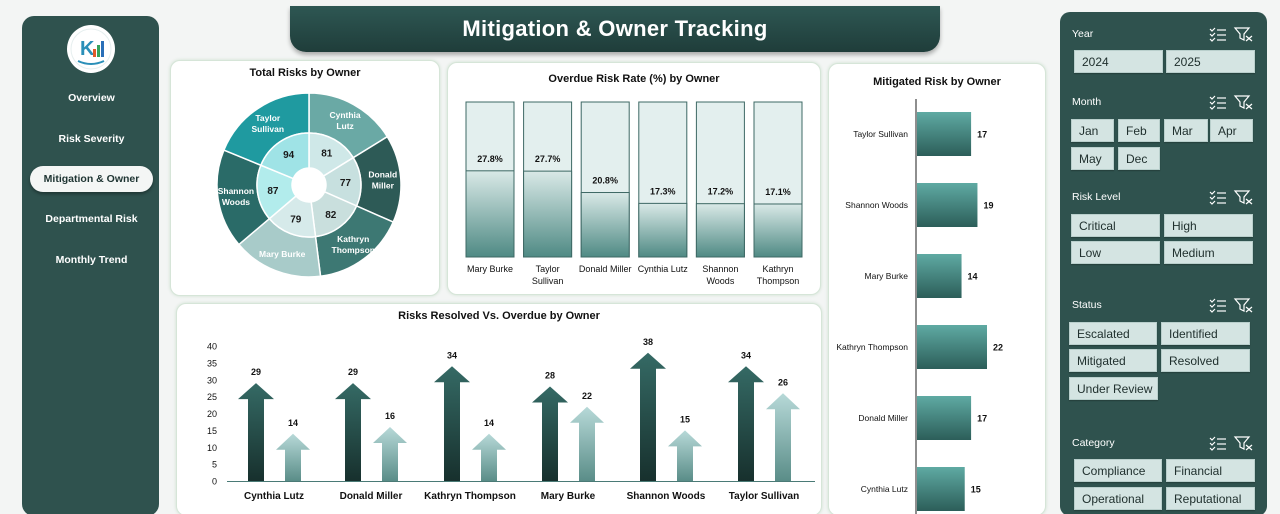 This screenshot has height=514, width=1280. I want to click on filter-chip-category-financial: Financial, so click(1210, 470).